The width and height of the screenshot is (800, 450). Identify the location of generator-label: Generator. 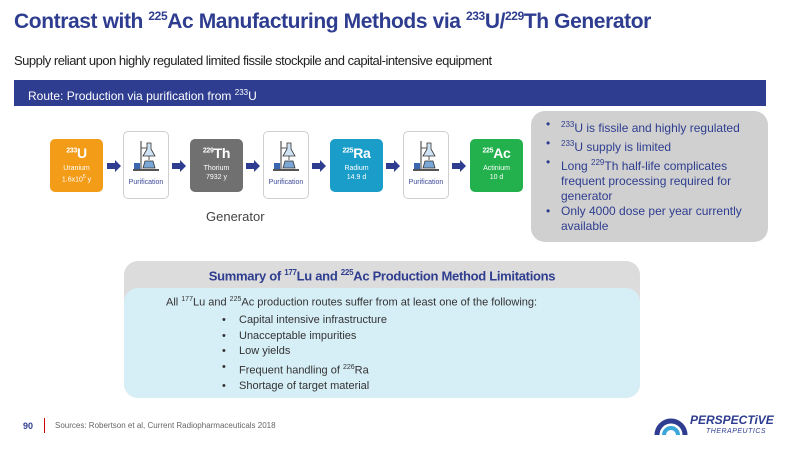
(235, 216).